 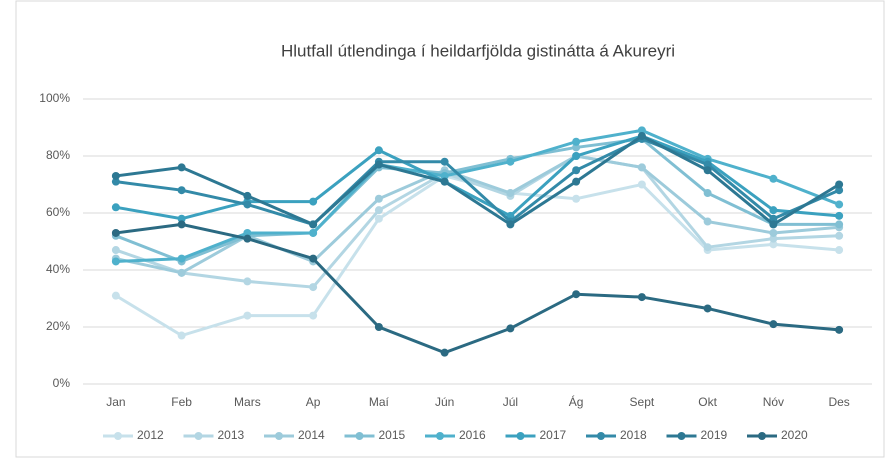 What do you see at coordinates (794, 435) in the screenshot?
I see `legend-label: 2020` at bounding box center [794, 435].